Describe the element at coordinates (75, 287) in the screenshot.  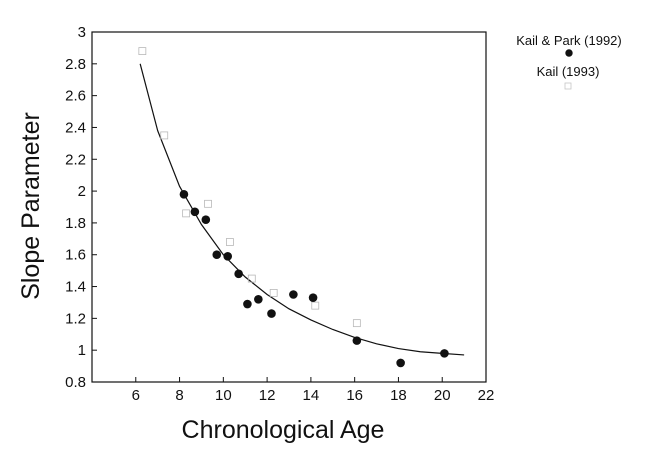
I see `y-tick-label-1.4: 1.4` at that location.